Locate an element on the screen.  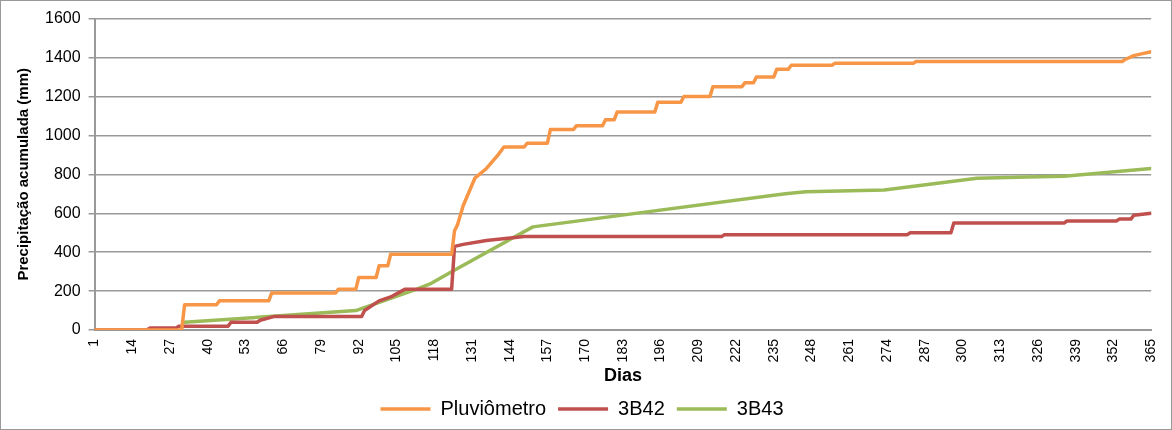
x-tick-label: 365 is located at coordinates (1150, 350).